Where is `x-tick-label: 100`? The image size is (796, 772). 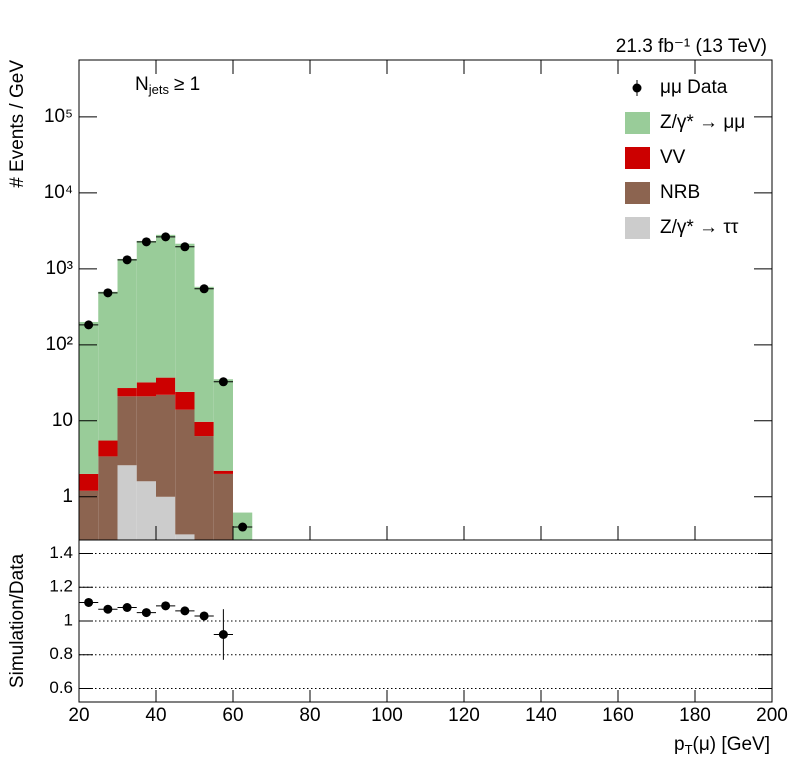 x-tick-label: 100 is located at coordinates (387, 715).